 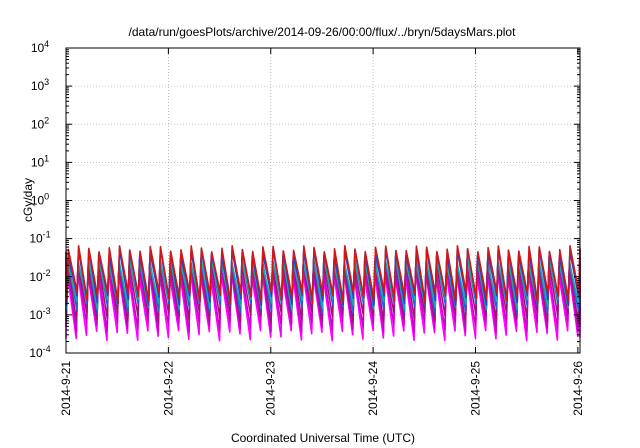 What do you see at coordinates (168, 388) in the screenshot?
I see `x-tick-label: 2014-9-22` at bounding box center [168, 388].